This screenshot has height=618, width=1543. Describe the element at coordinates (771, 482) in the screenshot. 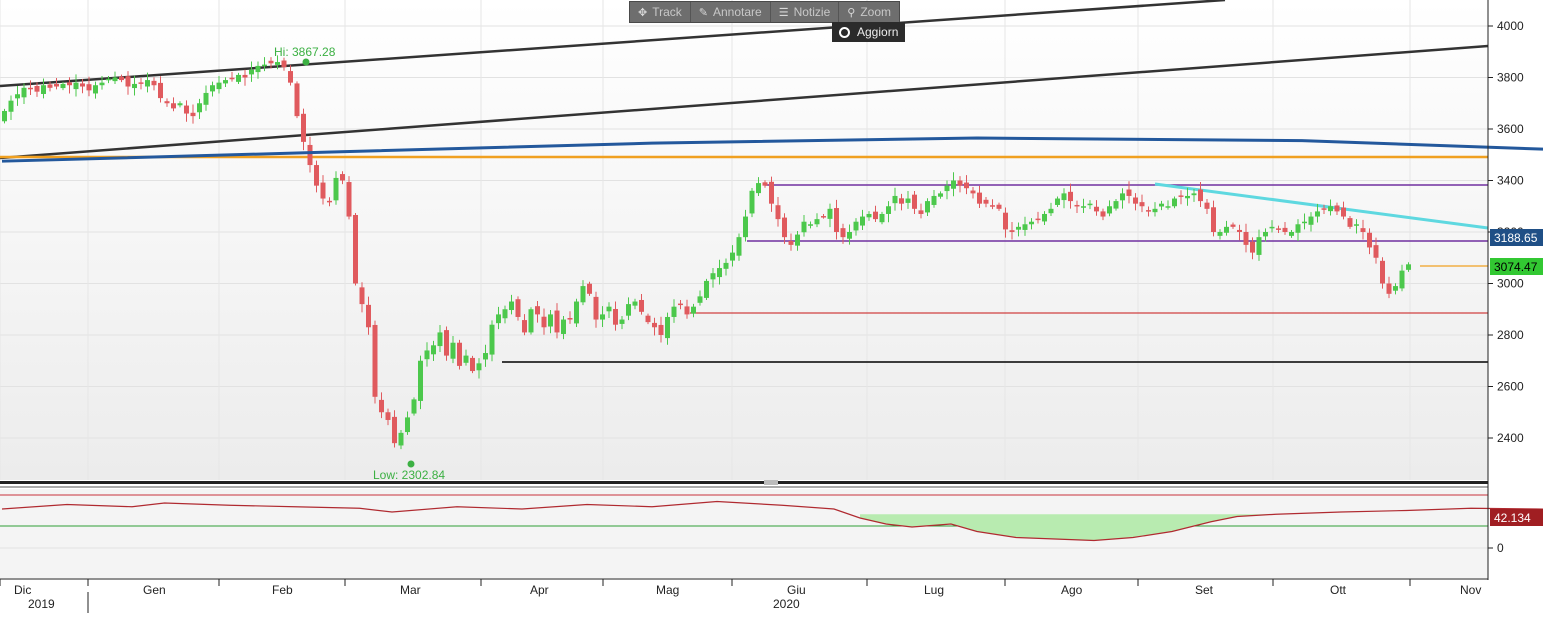

I see `panel-resize-handle` at that location.